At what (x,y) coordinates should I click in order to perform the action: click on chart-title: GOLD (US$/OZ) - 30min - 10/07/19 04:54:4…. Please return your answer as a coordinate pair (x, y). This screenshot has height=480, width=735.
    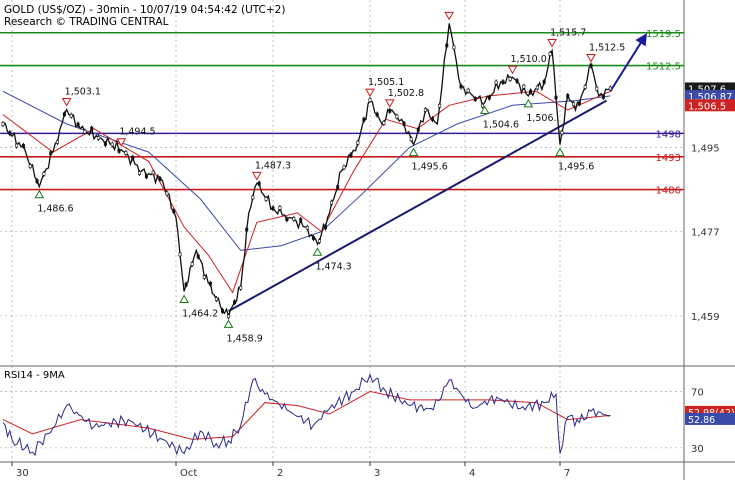
    Looking at the image, I should click on (144, 10).